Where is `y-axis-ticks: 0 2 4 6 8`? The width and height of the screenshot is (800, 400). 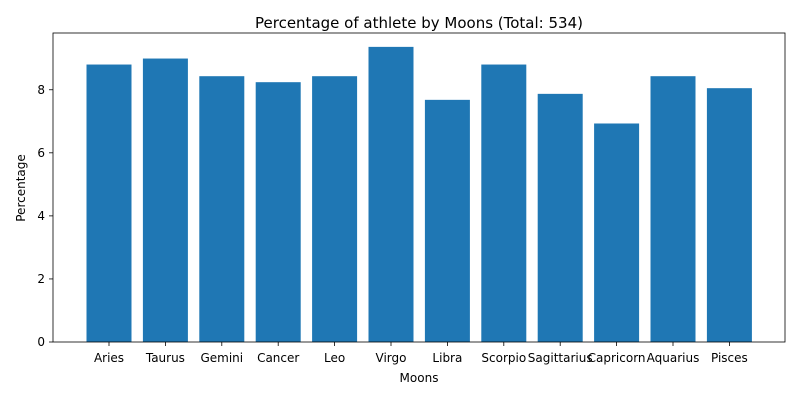 y-axis-ticks: 0 2 4 6 8 is located at coordinates (45, 216).